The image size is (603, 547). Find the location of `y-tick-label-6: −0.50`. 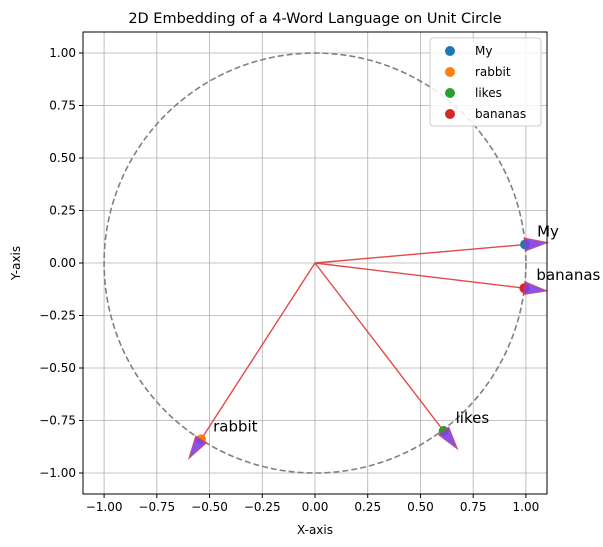

y-tick-label-6: −0.50 is located at coordinates (57, 368).